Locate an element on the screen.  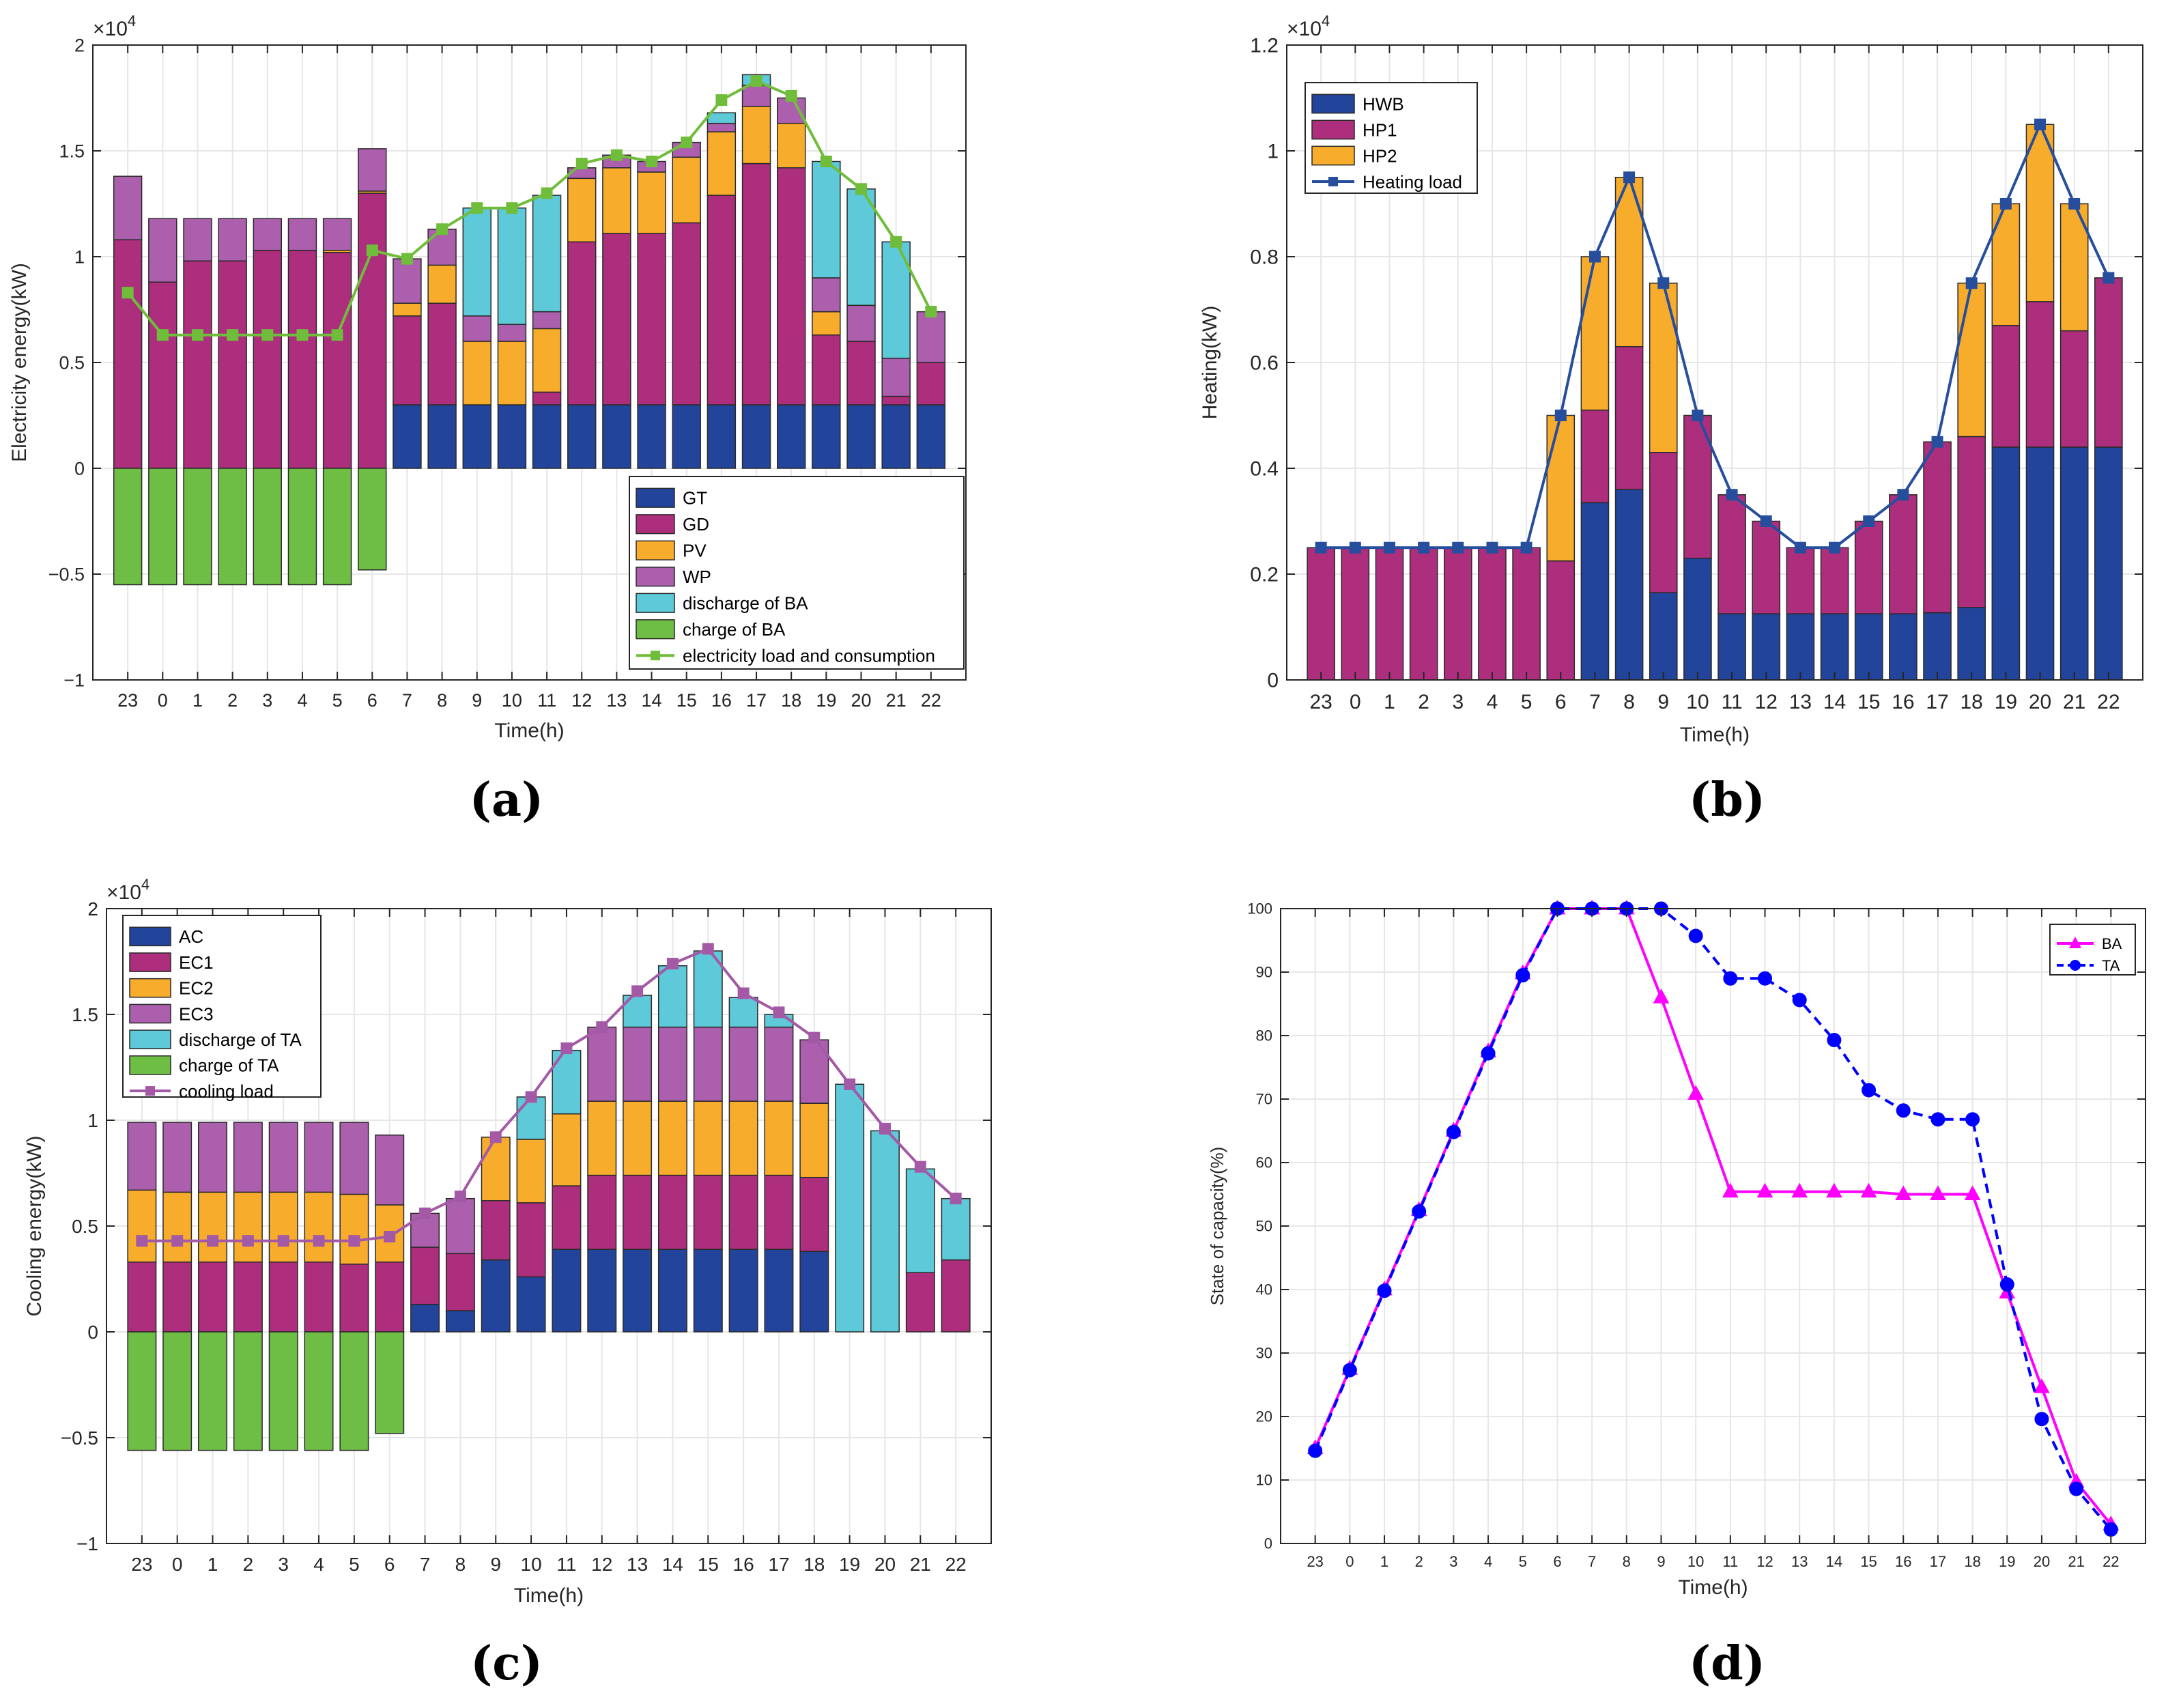
panel-c-xtick-label: 12 is located at coordinates (601, 1564).